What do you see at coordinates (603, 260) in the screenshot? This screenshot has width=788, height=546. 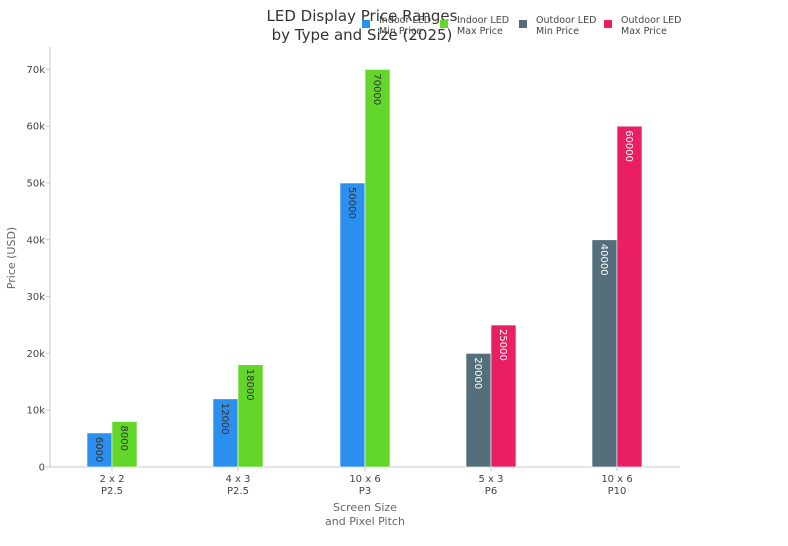 I see `bar-value-label: 40000` at bounding box center [603, 260].